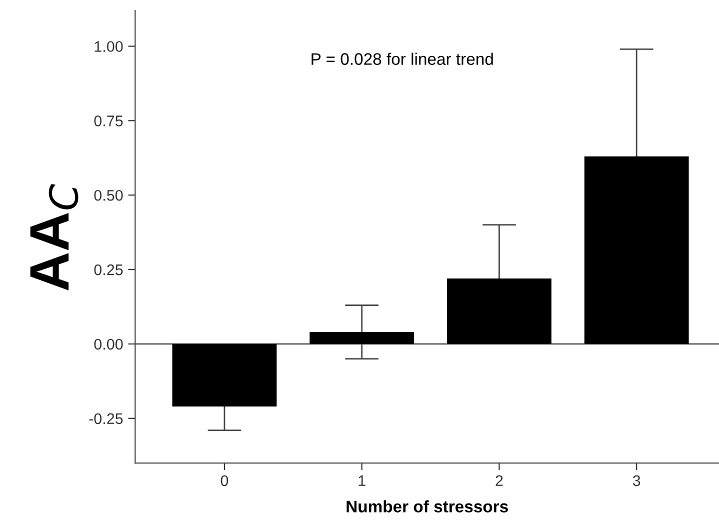  I want to click on y-tick-label: 0.50, so click(108, 195).